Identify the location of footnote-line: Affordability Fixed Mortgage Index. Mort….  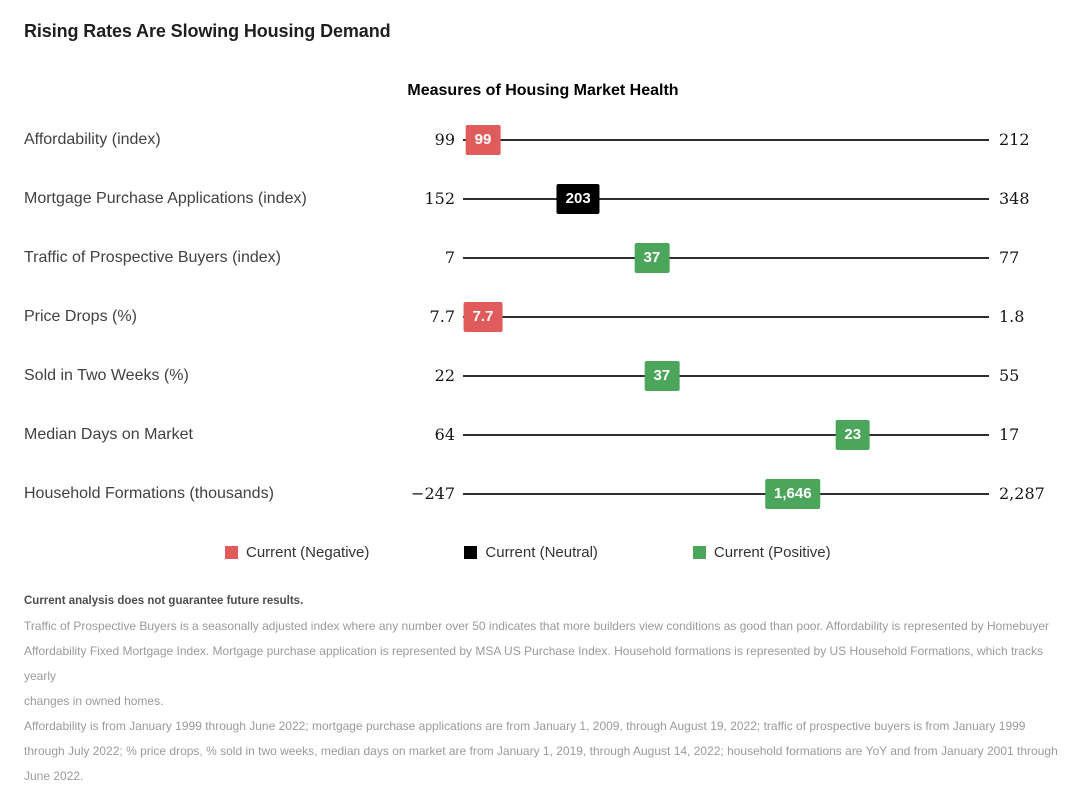
(533, 663).